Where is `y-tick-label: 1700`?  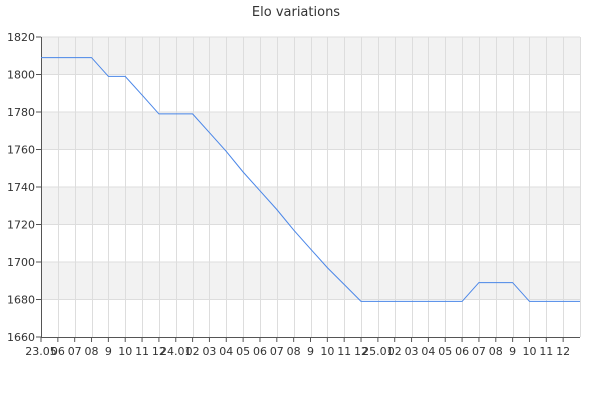
y-tick-label: 1700 is located at coordinates (21, 262).